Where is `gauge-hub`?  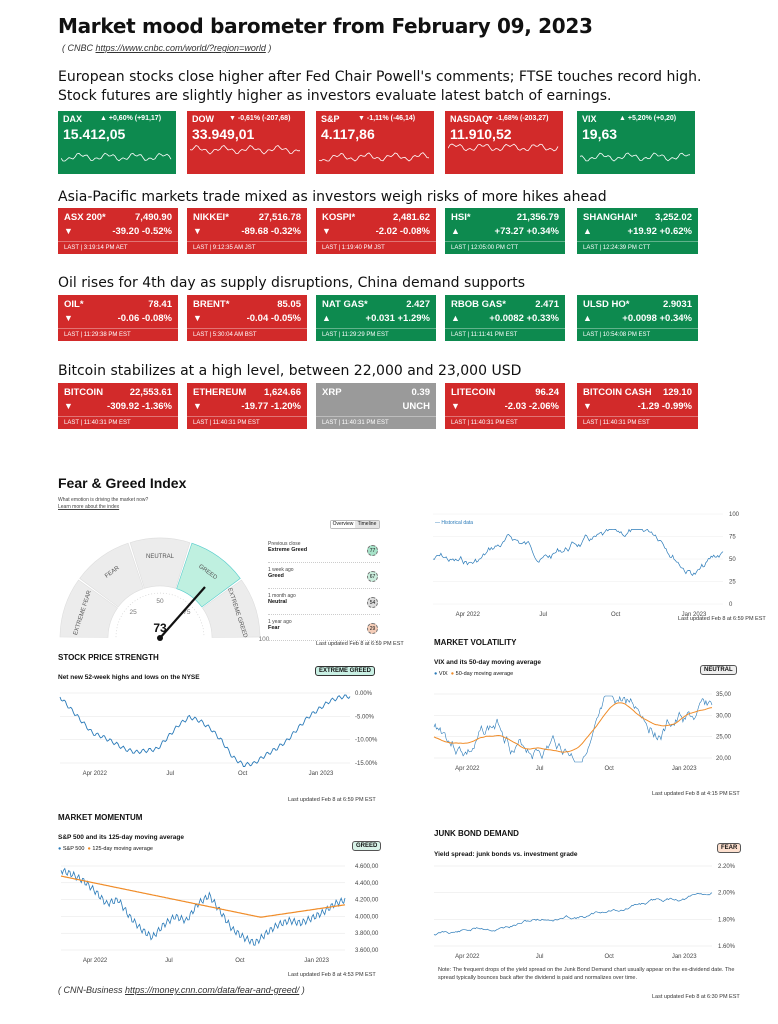
gauge-hub is located at coordinates (160, 638).